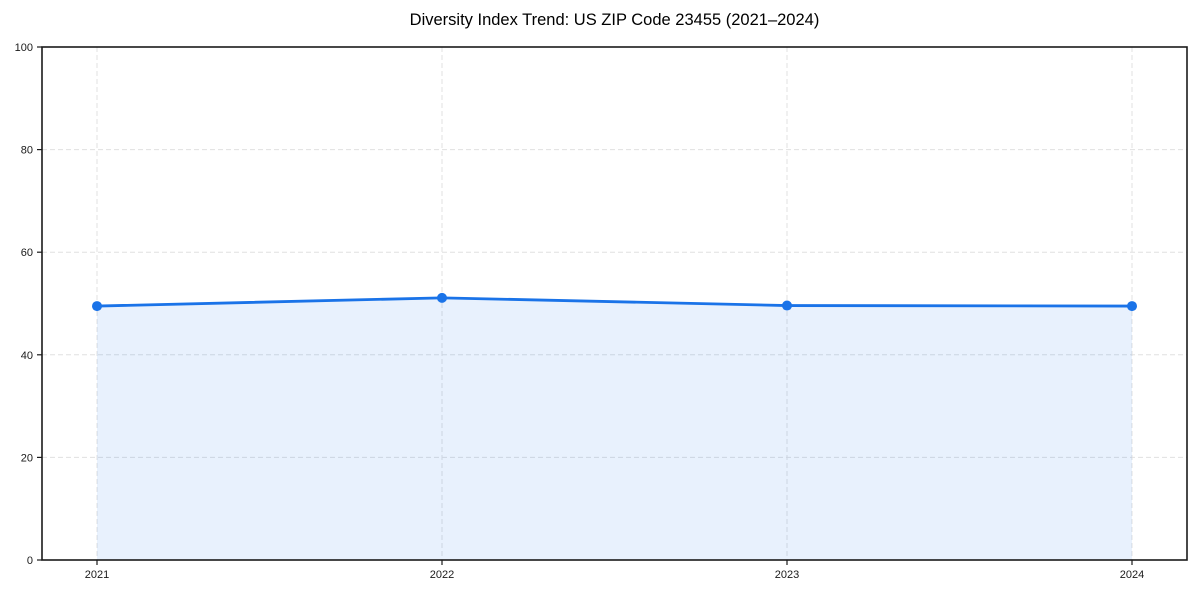  Describe the element at coordinates (27, 458) in the screenshot. I see `y-tick-label: 20` at that location.